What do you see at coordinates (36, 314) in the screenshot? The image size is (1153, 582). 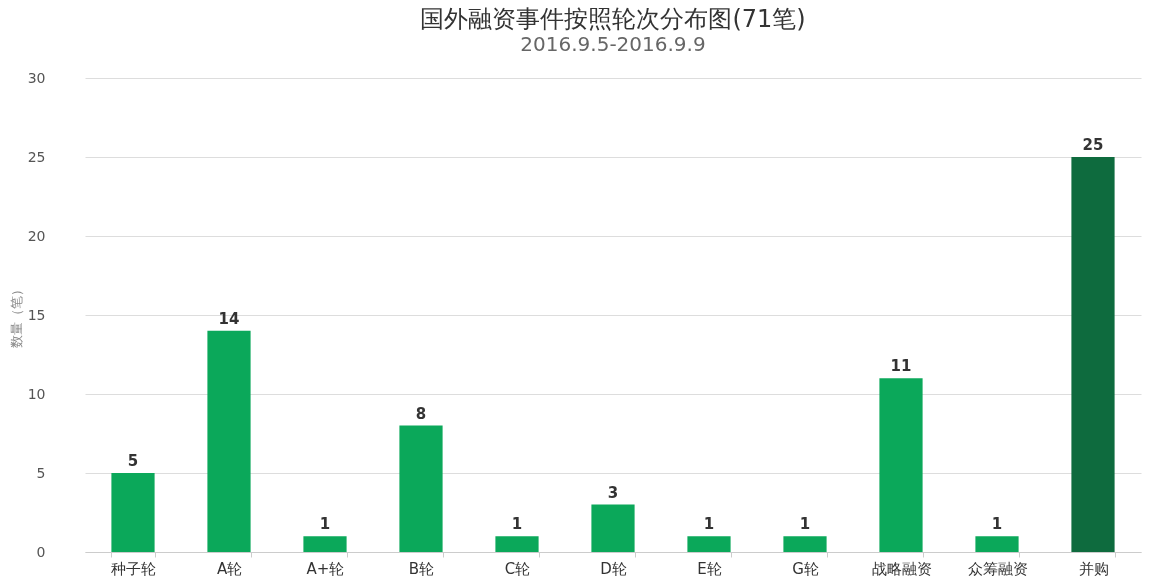 I see `y-tick-label: 15` at bounding box center [36, 314].